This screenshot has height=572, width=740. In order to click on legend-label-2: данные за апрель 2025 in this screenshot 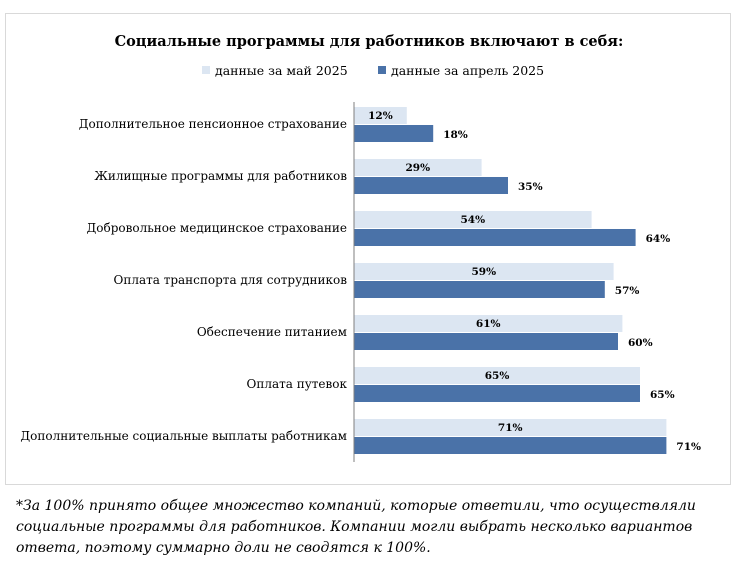, I will do `click(467, 70)`.